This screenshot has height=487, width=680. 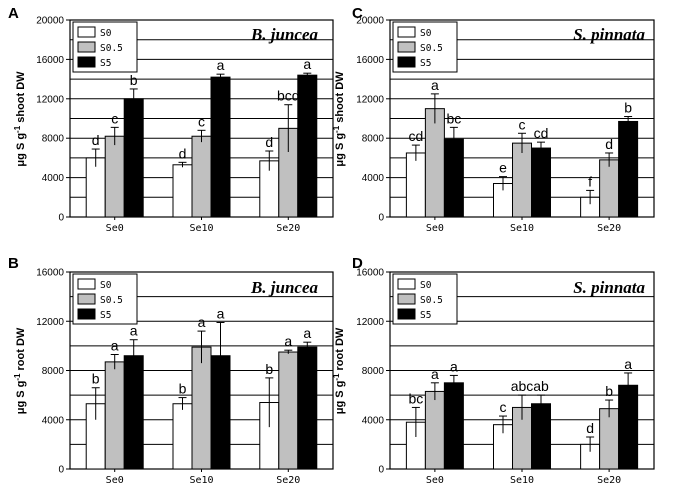 I want to click on significance-label: cd, so click(x=415, y=136).